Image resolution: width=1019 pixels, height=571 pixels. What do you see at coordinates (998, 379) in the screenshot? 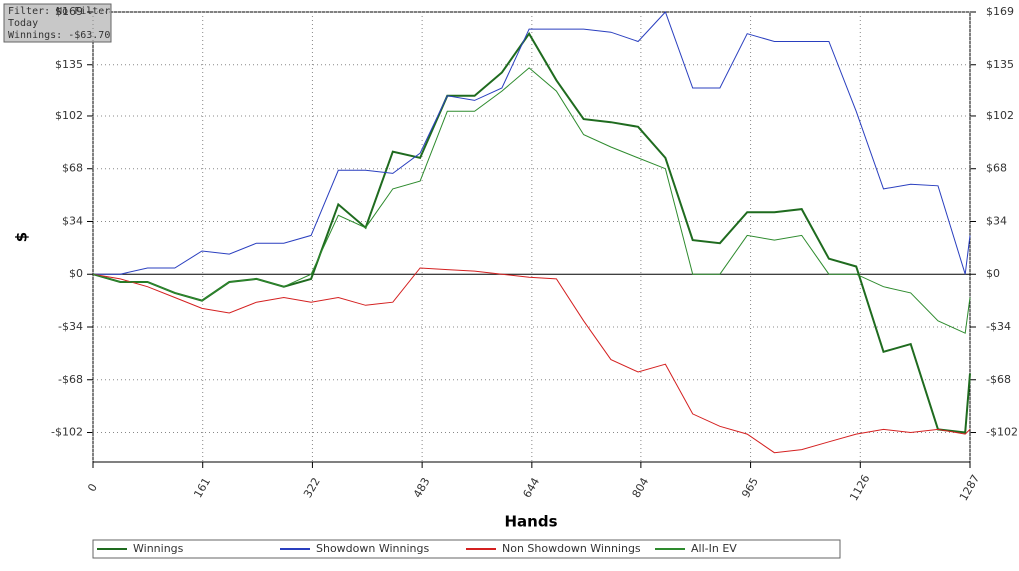
I see `y2-tick-label: -$68` at bounding box center [998, 379].